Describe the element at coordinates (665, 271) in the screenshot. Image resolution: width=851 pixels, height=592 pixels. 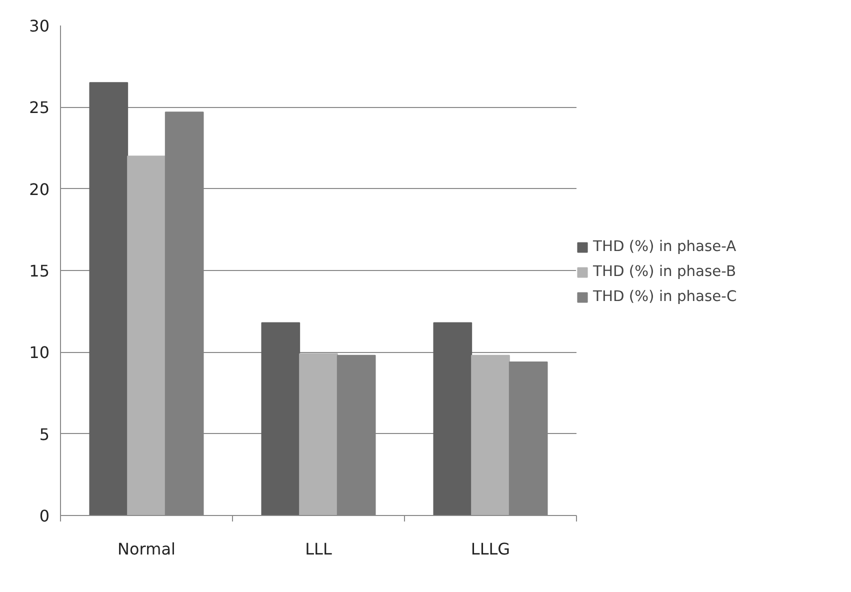
I see `legend-label: THD (%) in phase-B` at that location.